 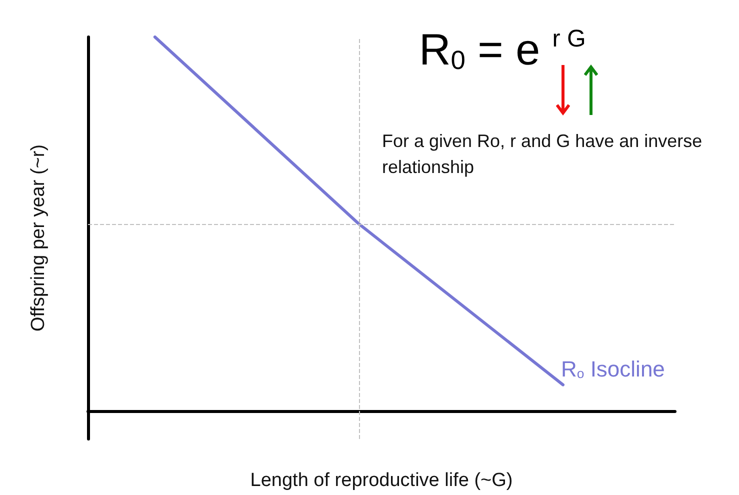 I want to click on x-axis-title: Length of reproductive life (~G), so click(x=381, y=480).